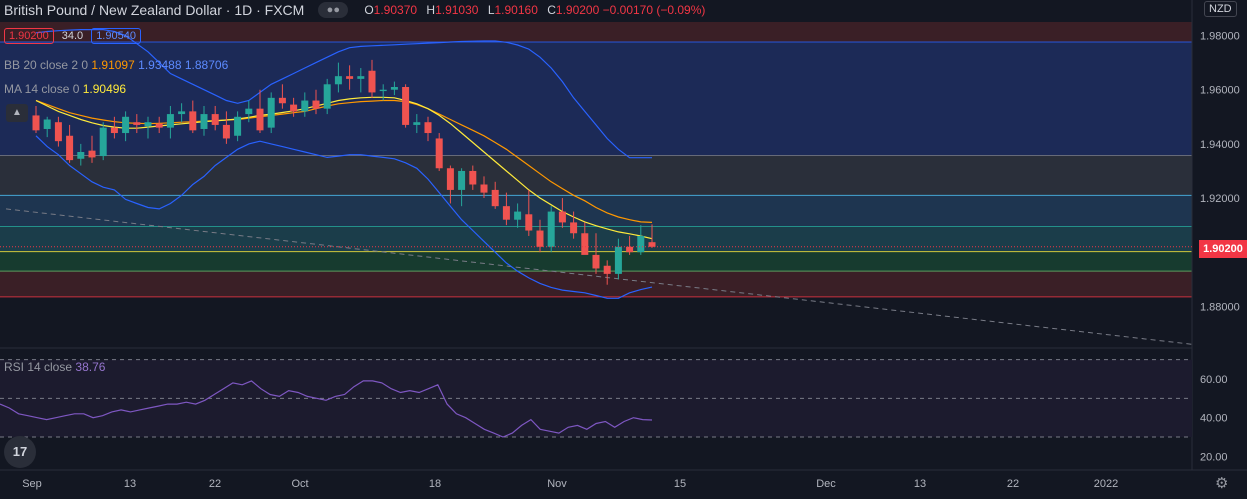 The height and width of the screenshot is (499, 1247). What do you see at coordinates (1220, 199) in the screenshot?
I see `price-tick-label: 1.92000` at bounding box center [1220, 199].